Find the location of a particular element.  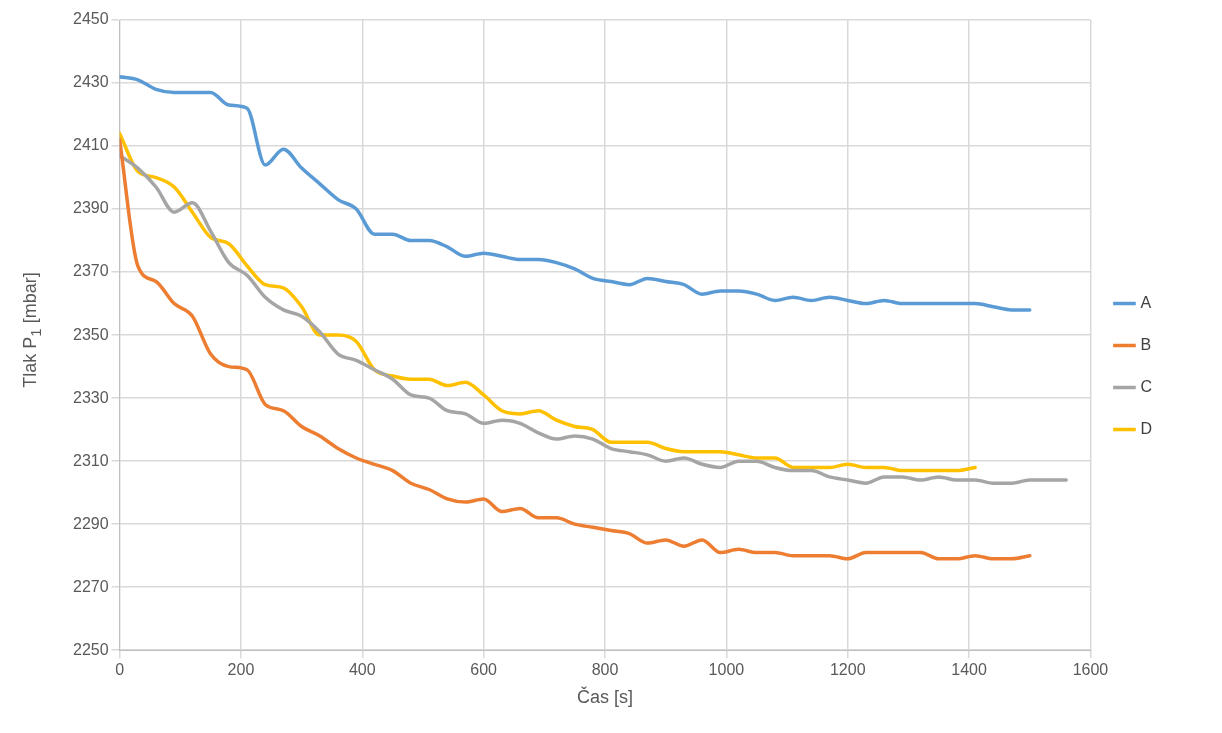

y-tick-label: 2410 is located at coordinates (91, 145).